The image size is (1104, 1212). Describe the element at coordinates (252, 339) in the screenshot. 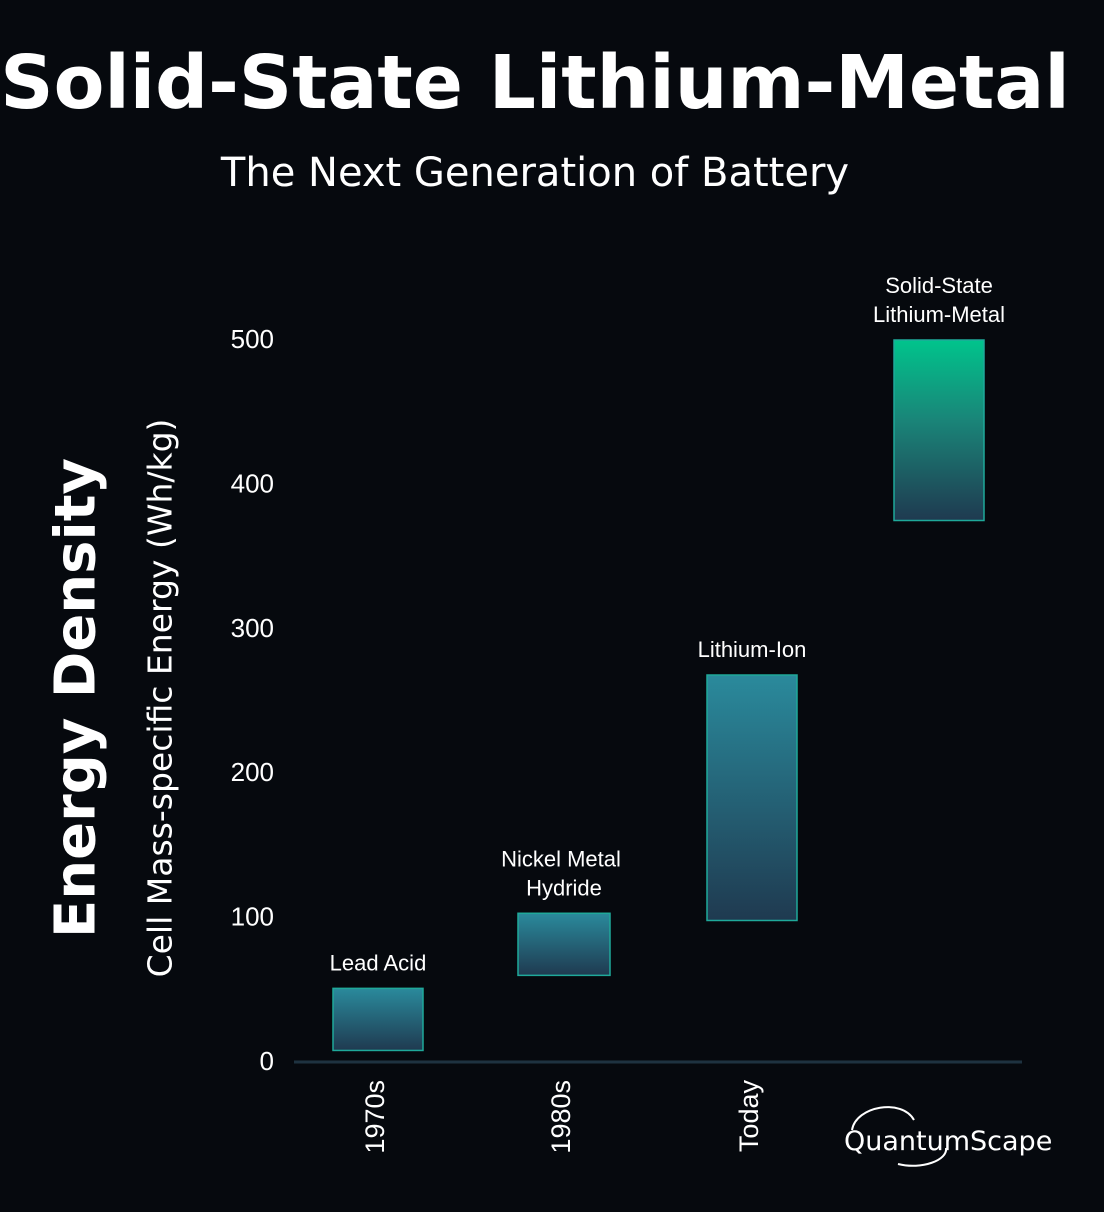

I see `y-tick-label: 500` at that location.